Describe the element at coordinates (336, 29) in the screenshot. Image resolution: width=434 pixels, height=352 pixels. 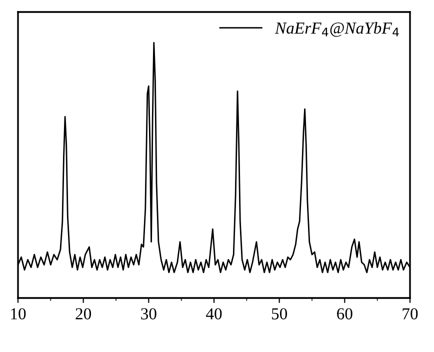
I see `legend-label: NaErF$_{4}$@NaYbF$_{4}$` at that location.